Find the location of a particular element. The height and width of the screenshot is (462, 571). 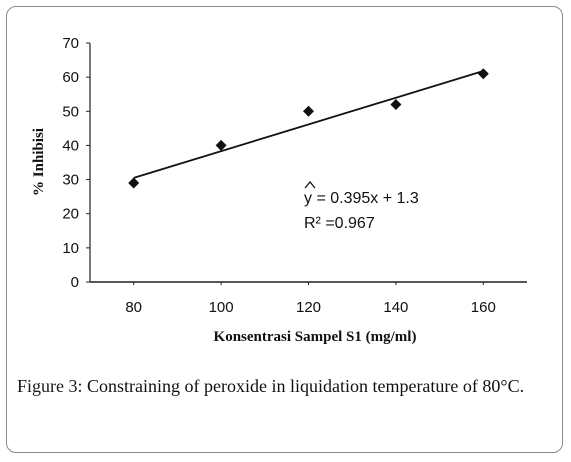

x-tick-label: 120 is located at coordinates (308, 307).